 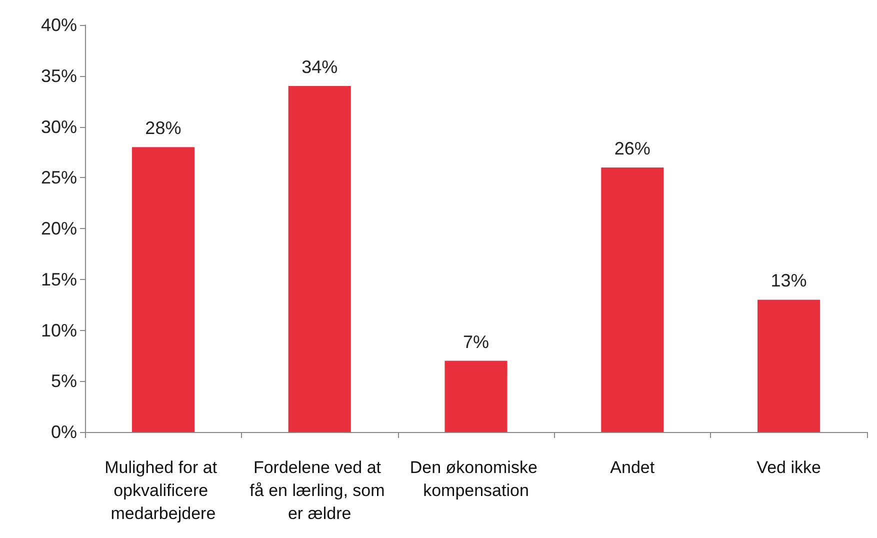 What do you see at coordinates (632, 148) in the screenshot?
I see `data-label: 26%` at bounding box center [632, 148].